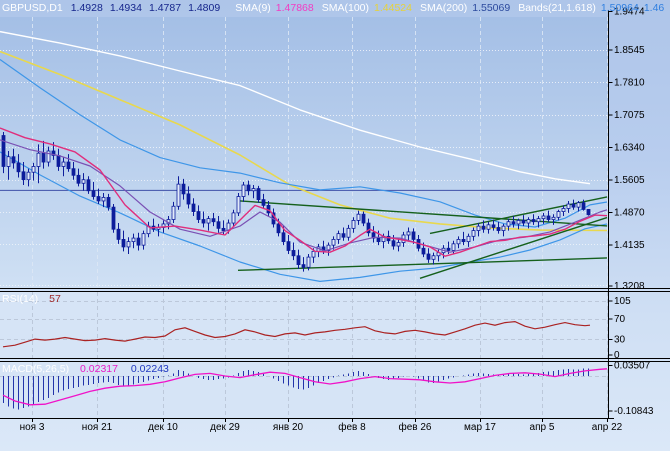  What do you see at coordinates (304, 325) in the screenshot?
I see `rsi-panel-area` at bounding box center [304, 325].